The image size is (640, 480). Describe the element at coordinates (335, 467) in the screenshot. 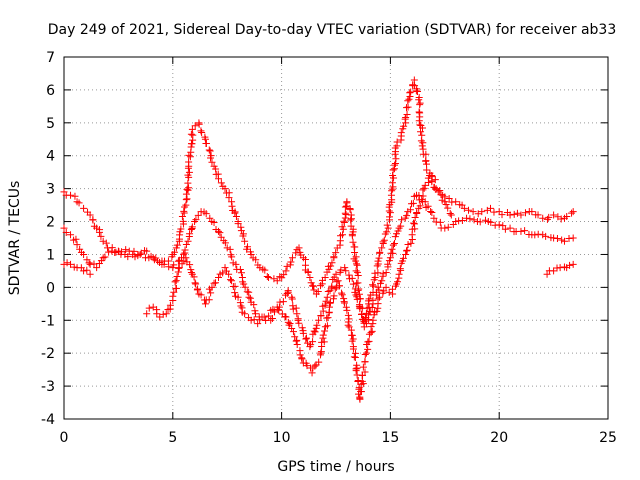

I see `x-axis-label: GPS time / hours` at that location.